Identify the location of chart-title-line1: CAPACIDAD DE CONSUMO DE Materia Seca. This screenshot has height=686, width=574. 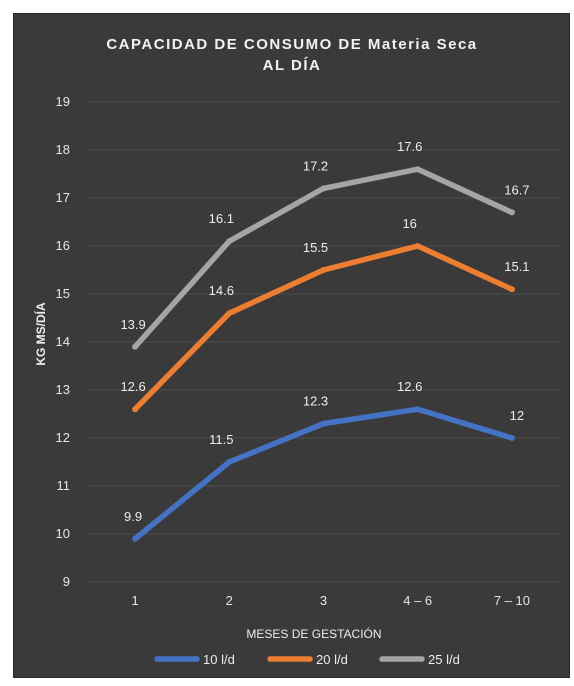
(291, 44).